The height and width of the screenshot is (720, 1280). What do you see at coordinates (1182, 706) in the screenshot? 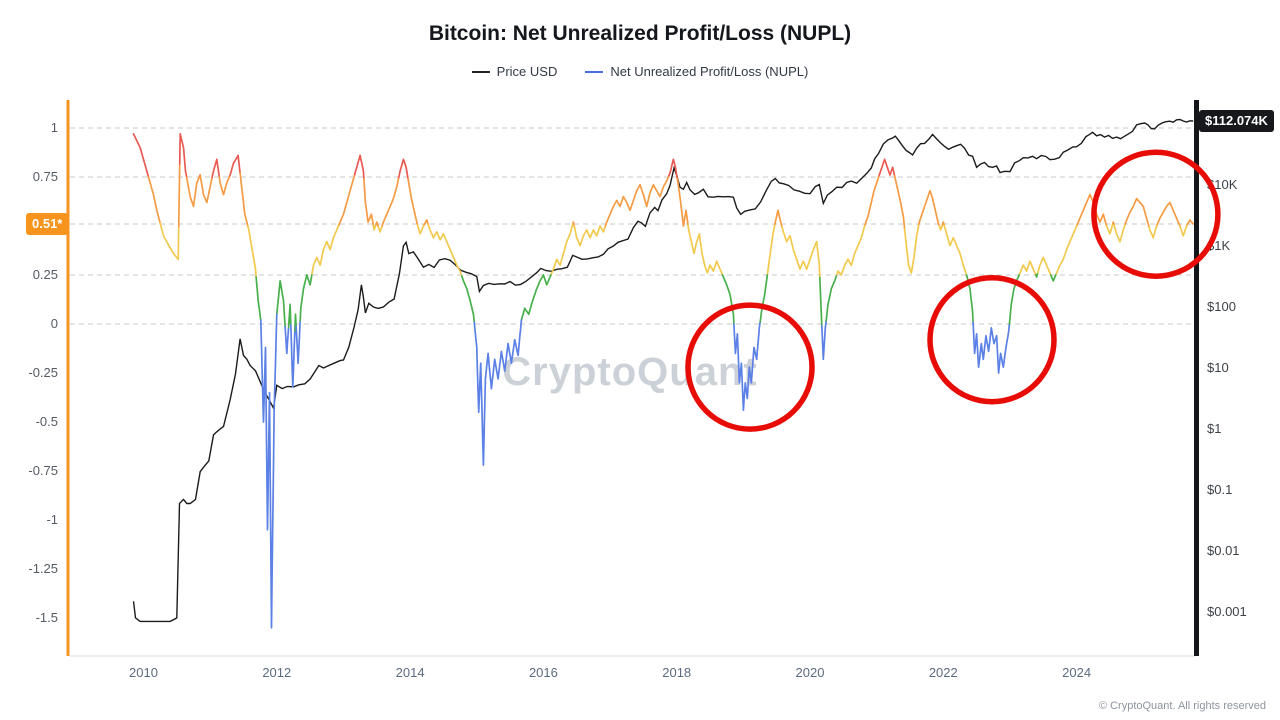
I see `copyright-text: © CryptoQuant. All rights reserved` at bounding box center [1182, 706].